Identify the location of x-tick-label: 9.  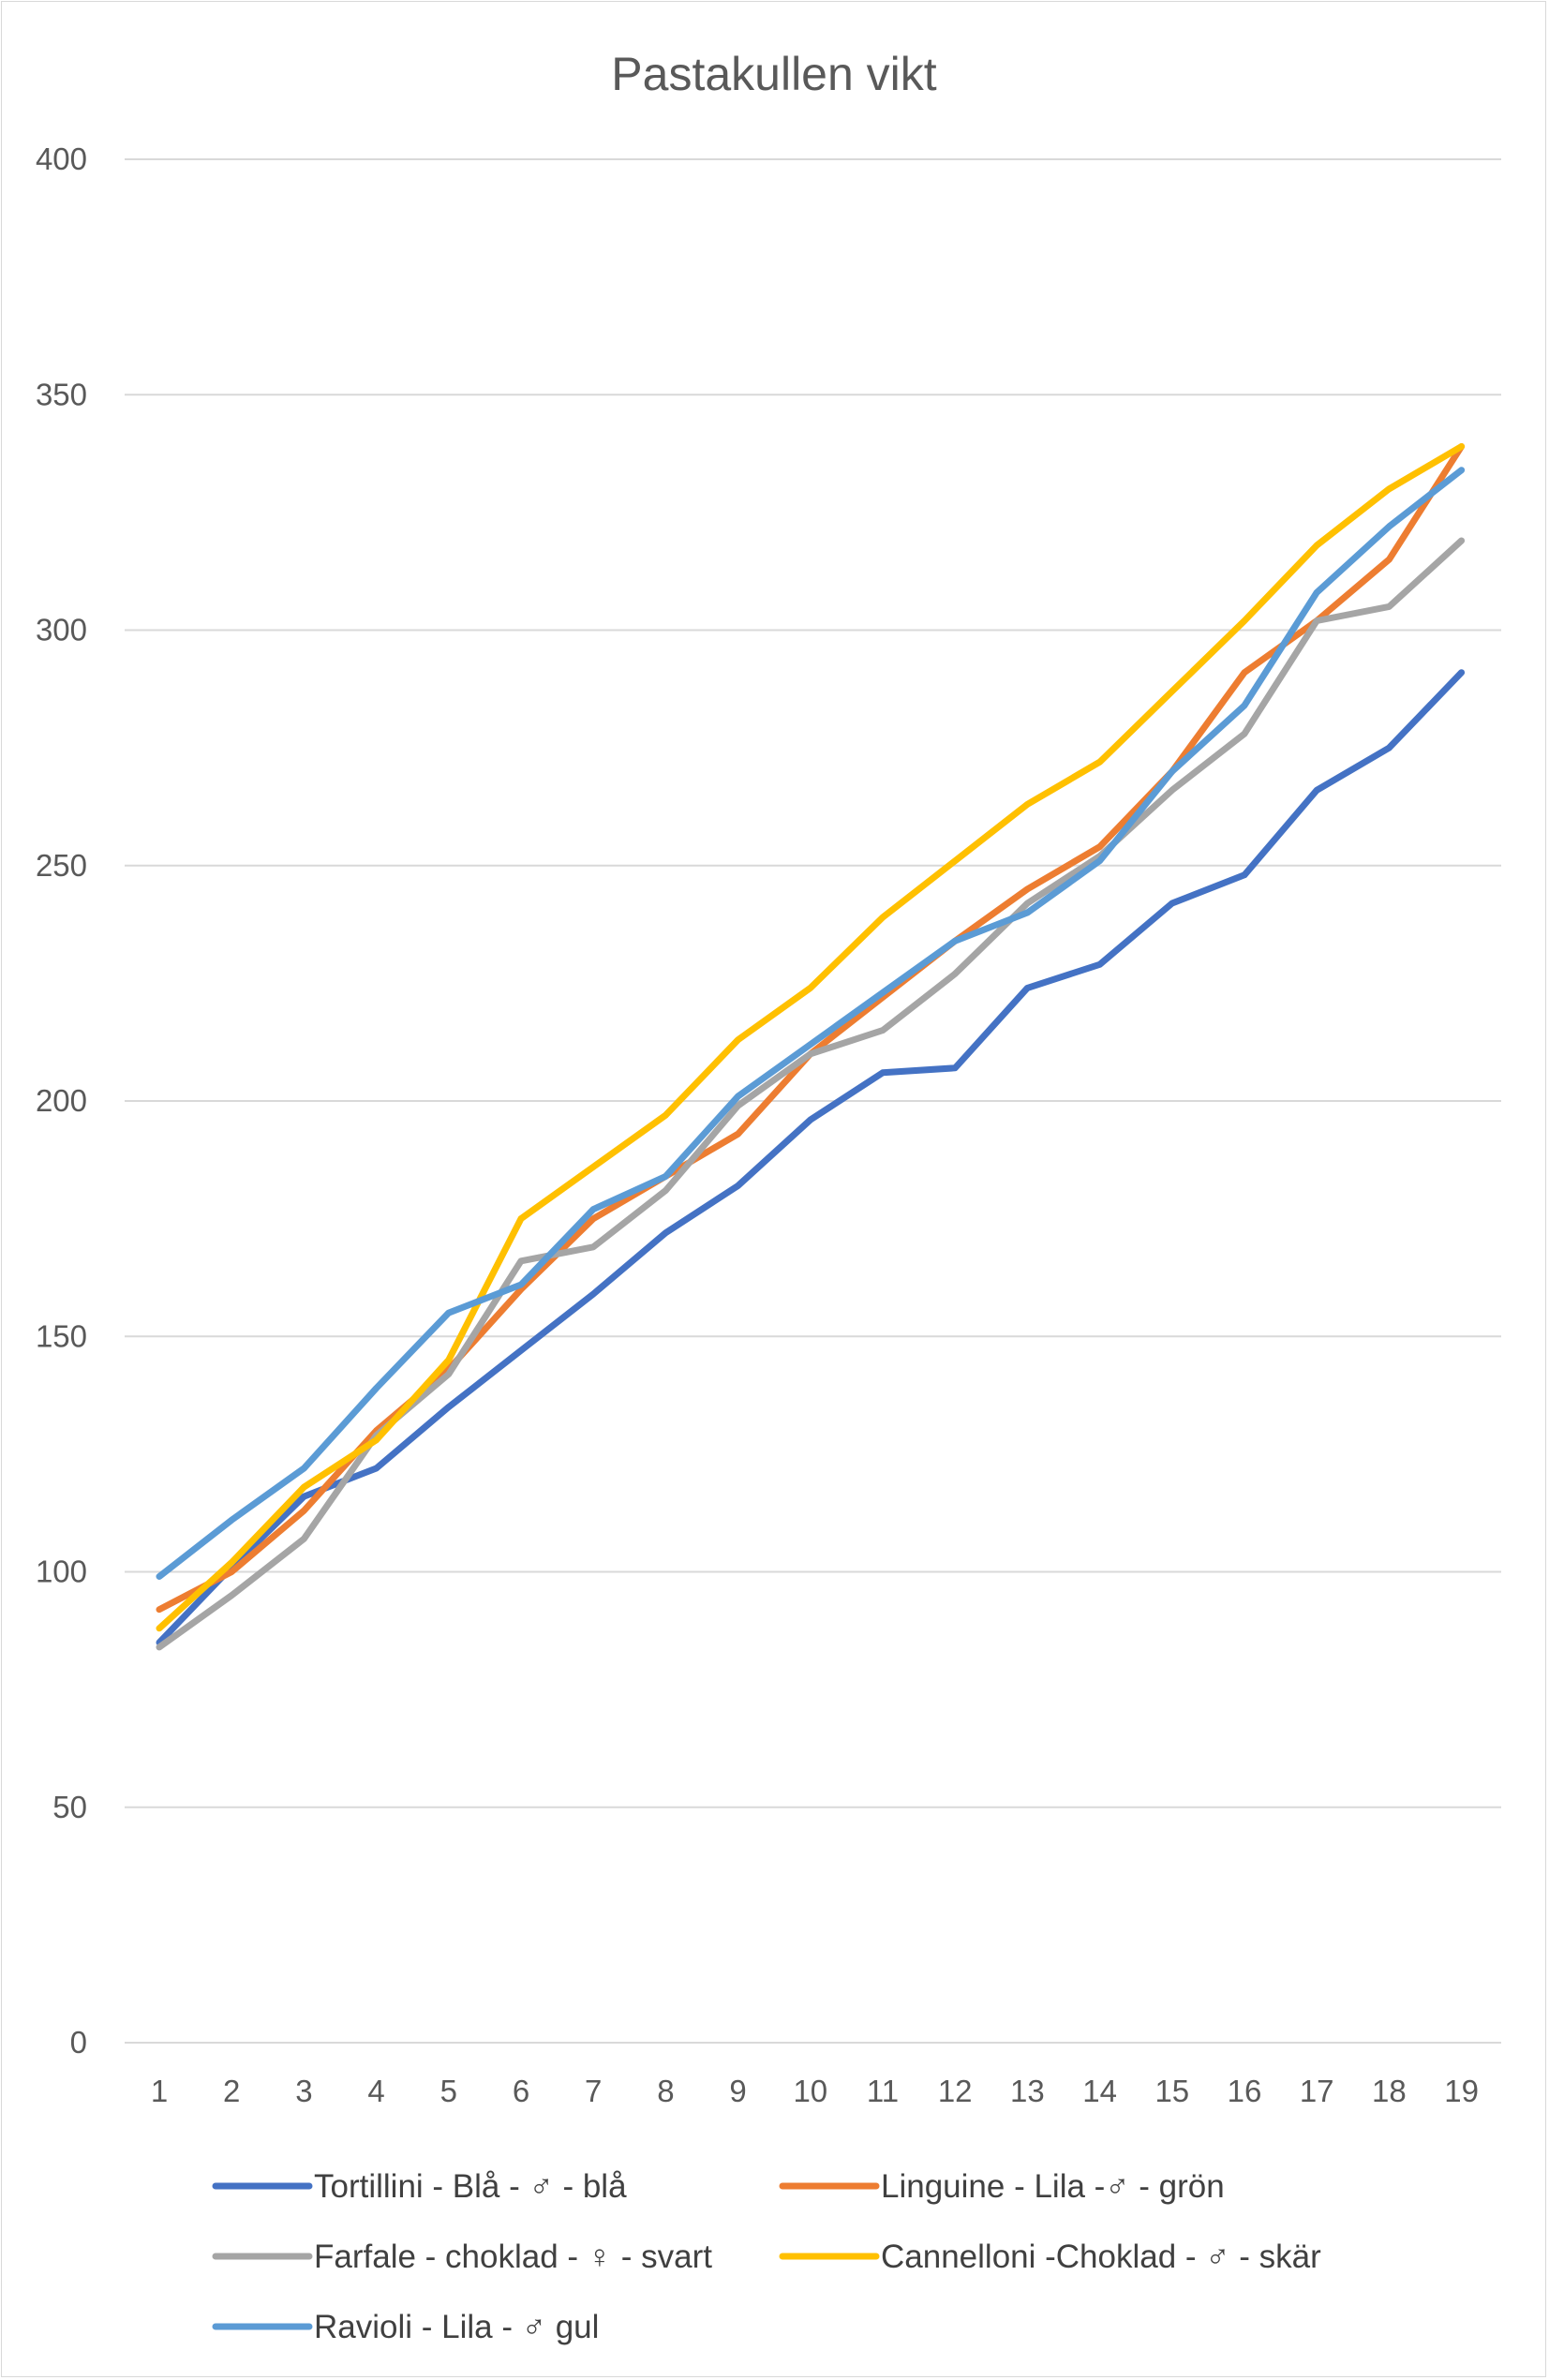
(738, 2091).